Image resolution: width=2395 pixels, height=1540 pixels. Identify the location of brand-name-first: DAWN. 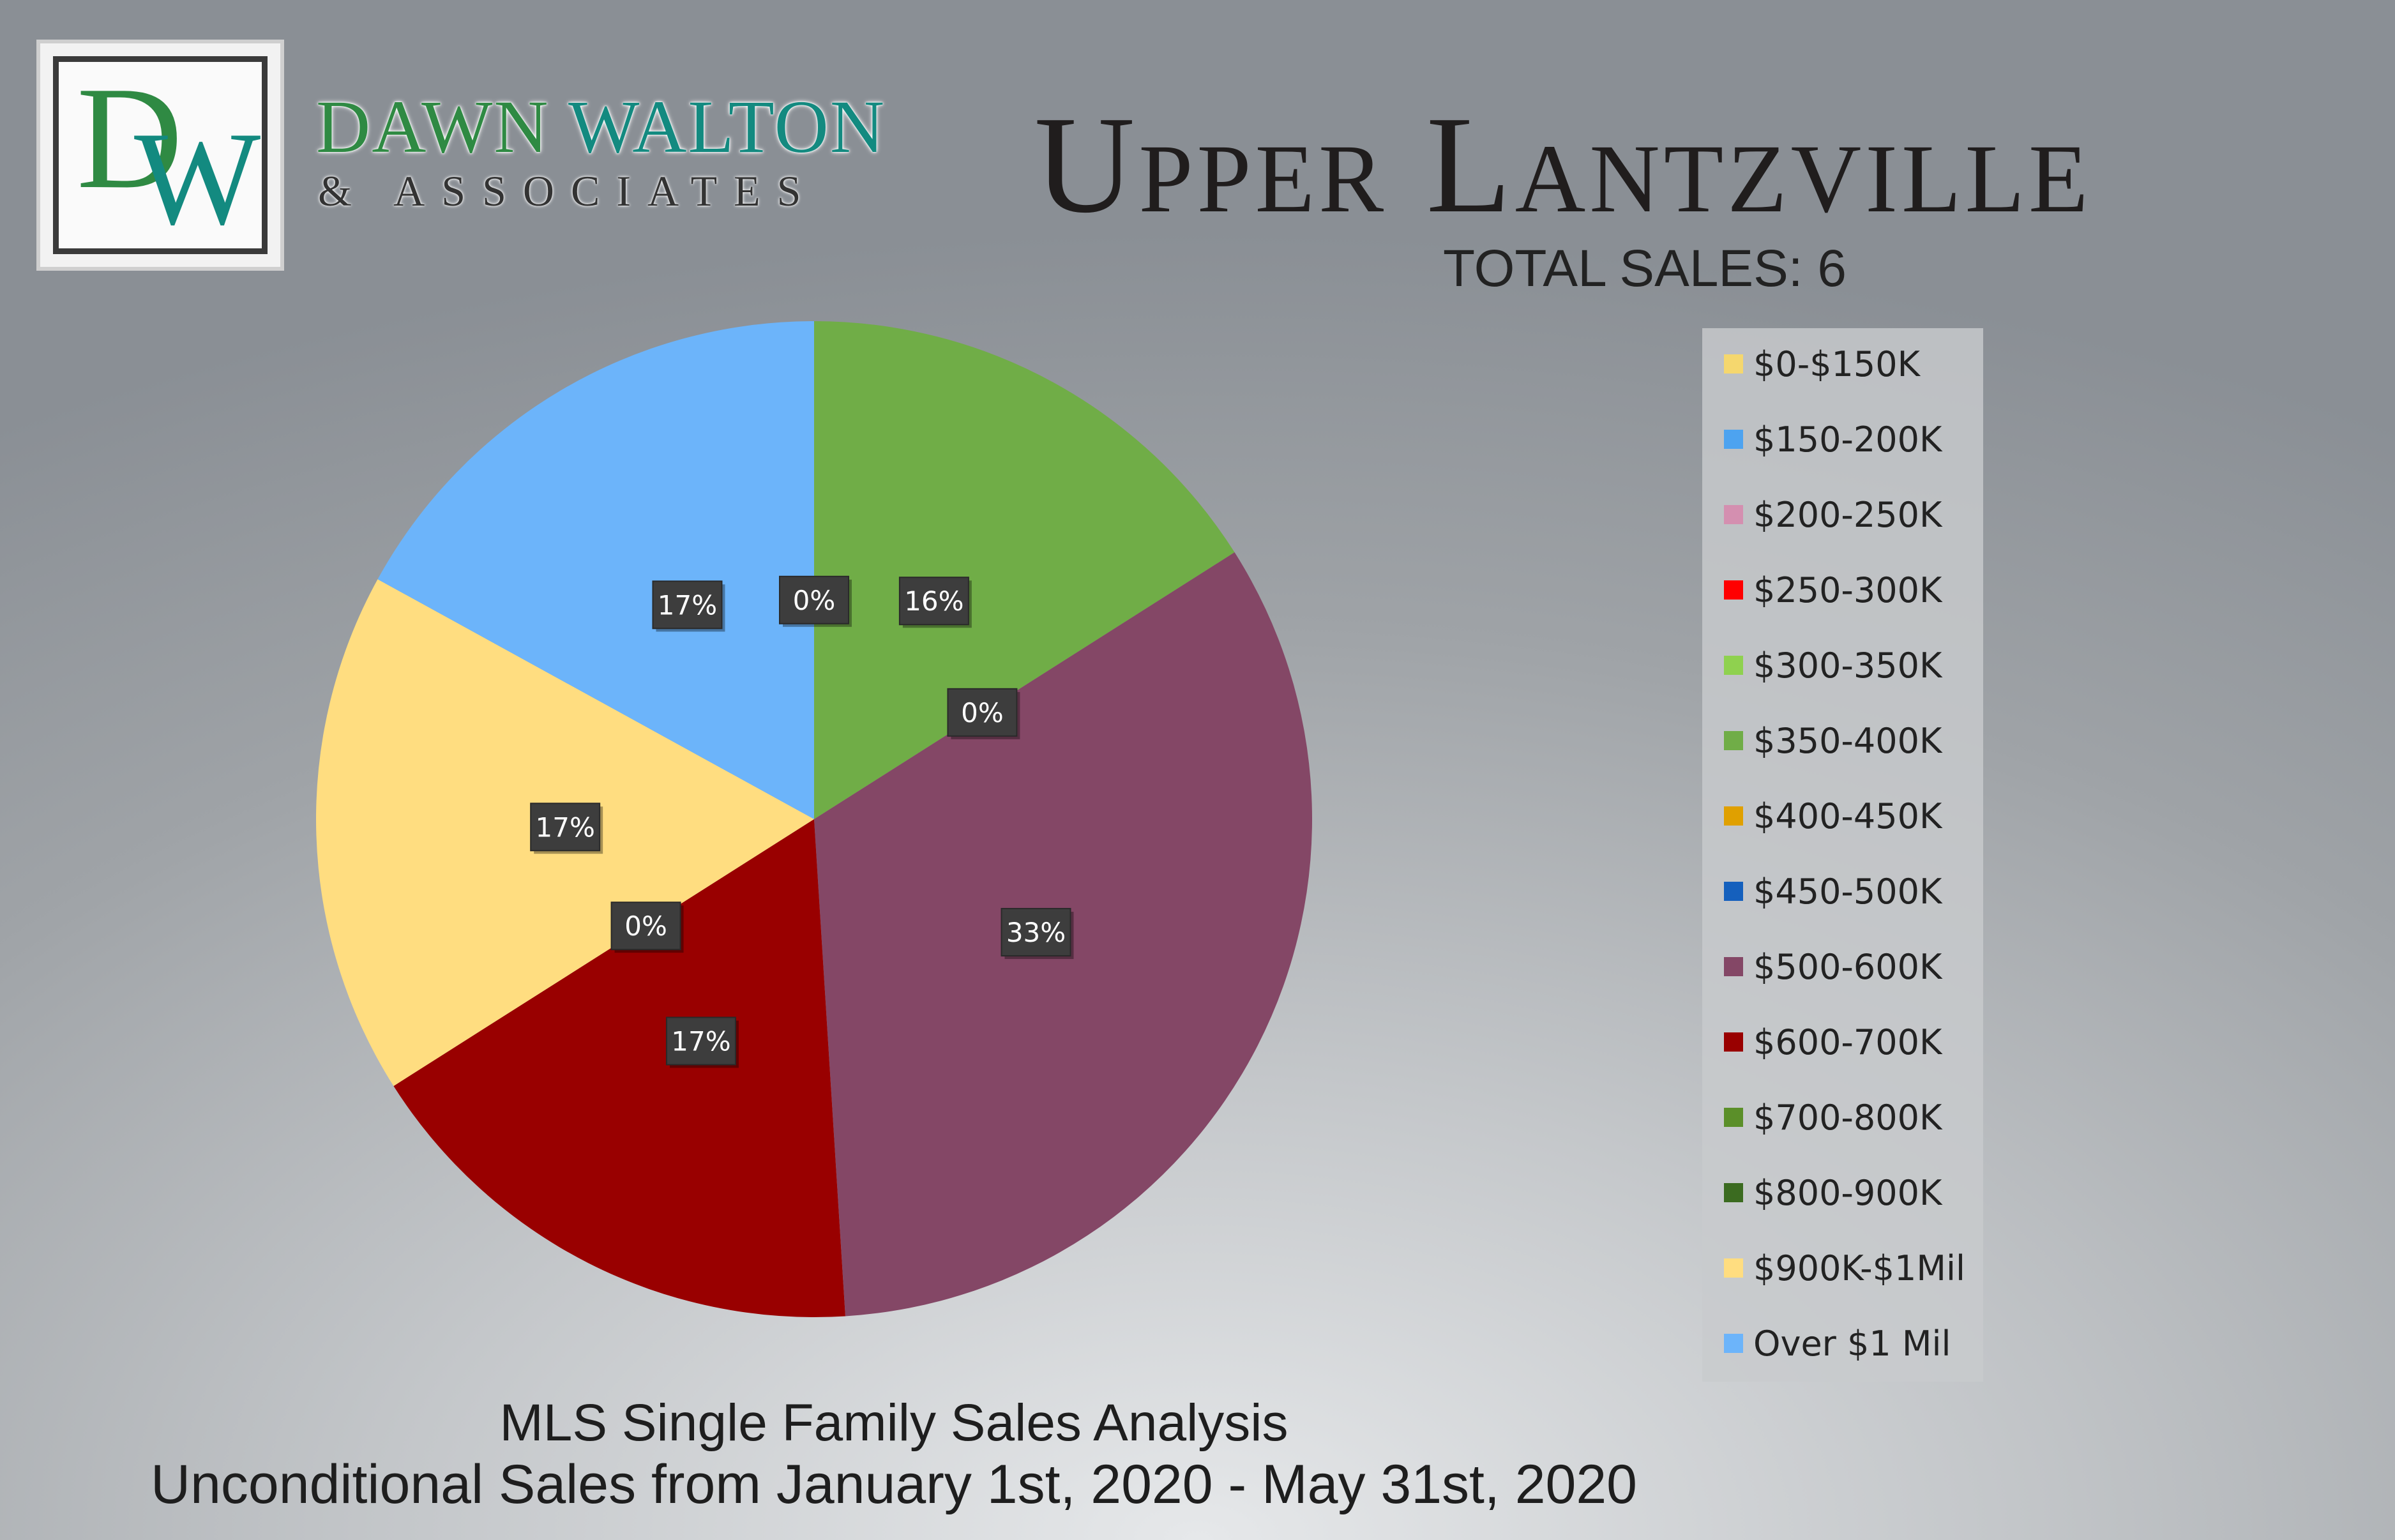
(433, 127).